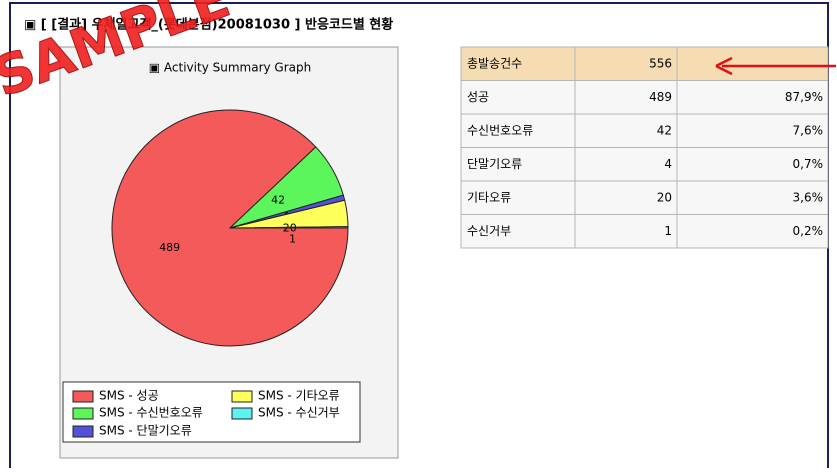 The width and height of the screenshot is (837, 472). I want to click on legend-label: SMS - 수신거부, so click(299, 413).